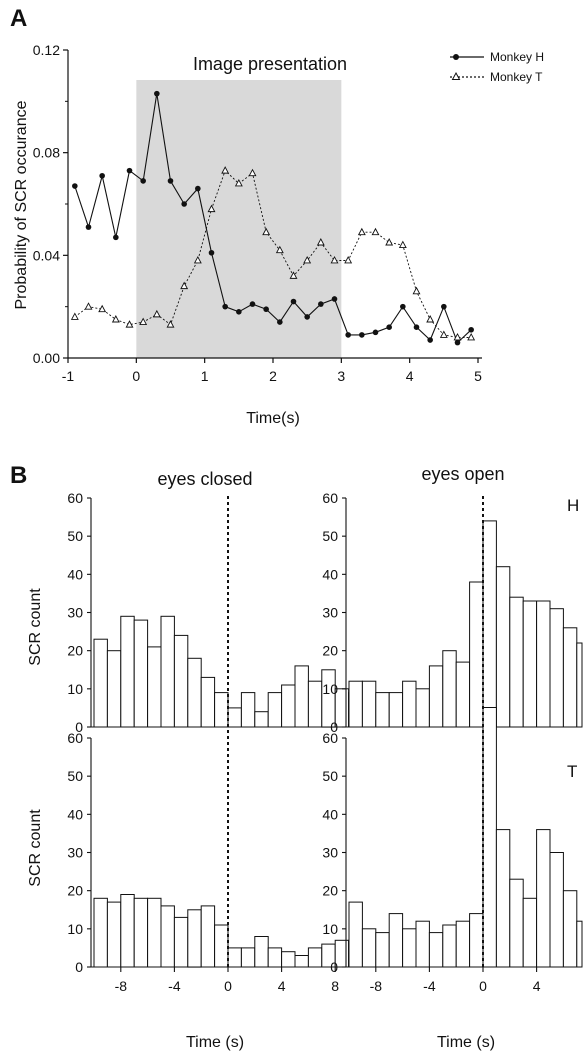 The height and width of the screenshot is (1057, 583). I want to click on panel-b-letter: B, so click(18, 475).